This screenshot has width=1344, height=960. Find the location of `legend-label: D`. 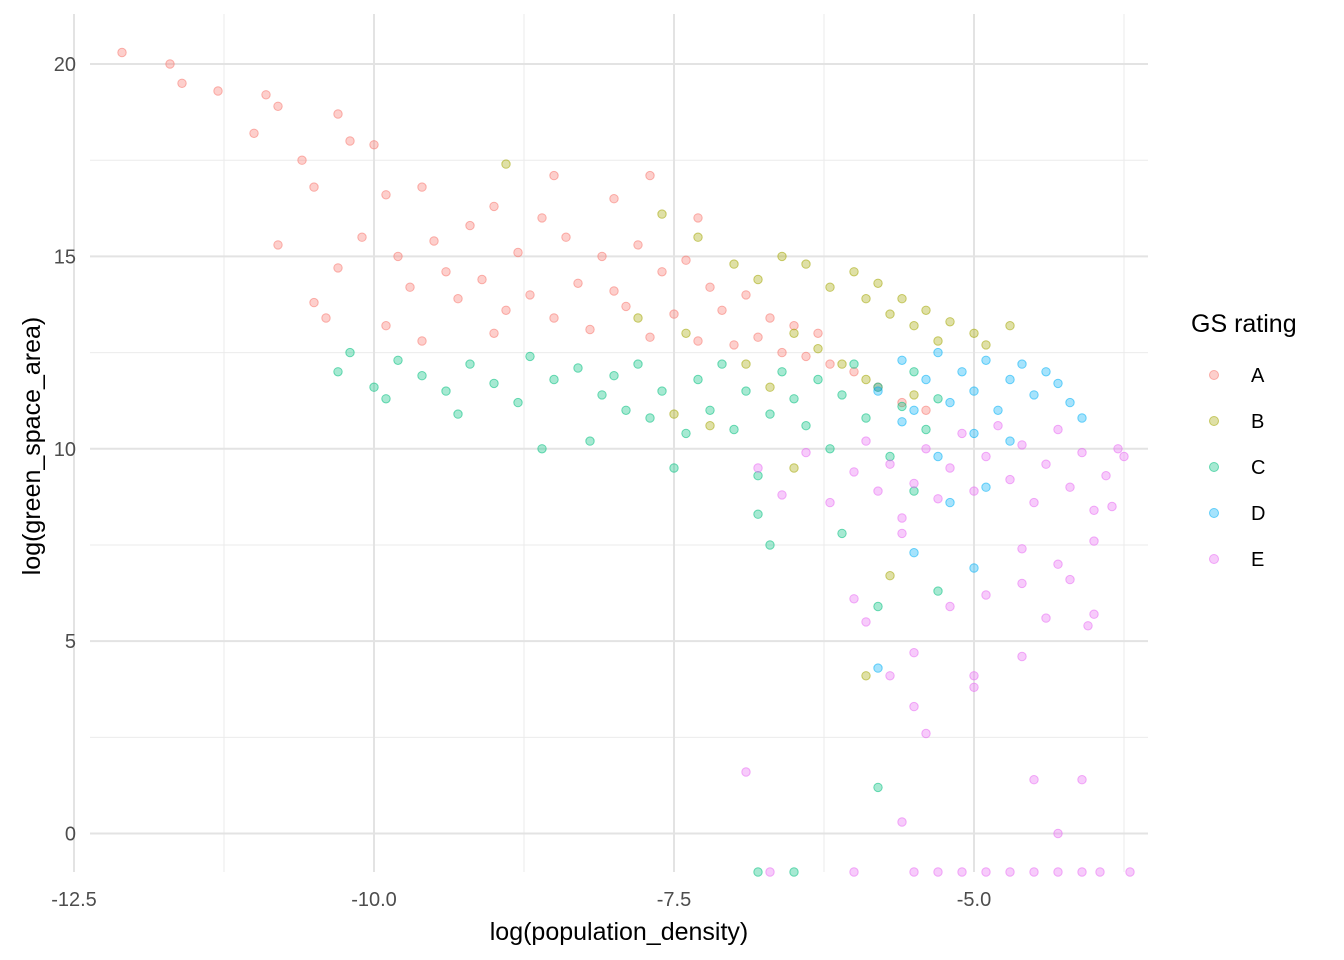

legend-label: D is located at coordinates (1258, 514).